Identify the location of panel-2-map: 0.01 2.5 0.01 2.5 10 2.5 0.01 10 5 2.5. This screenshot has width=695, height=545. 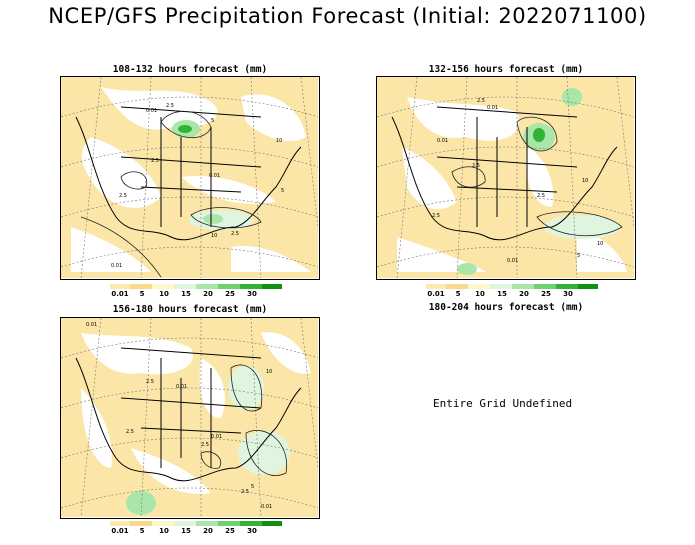
(506, 178).